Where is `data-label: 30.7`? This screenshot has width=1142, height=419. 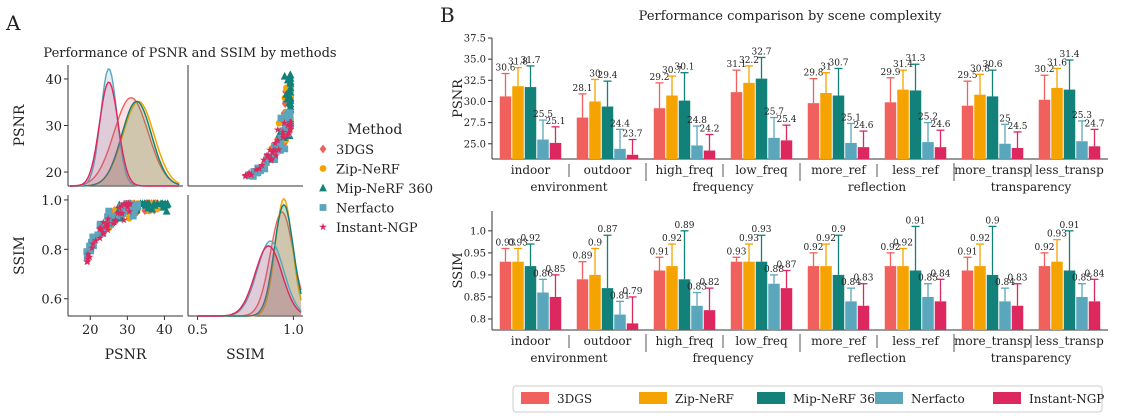
data-label: 30.7 is located at coordinates (838, 63).